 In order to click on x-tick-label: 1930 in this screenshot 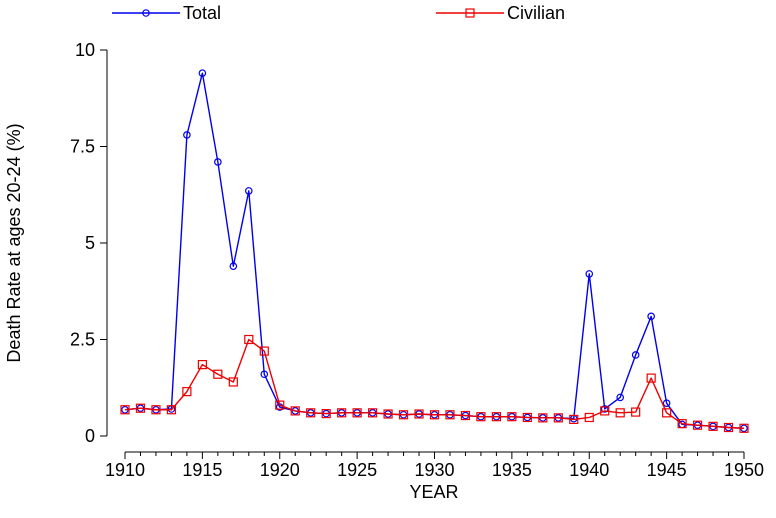, I will do `click(434, 470)`.